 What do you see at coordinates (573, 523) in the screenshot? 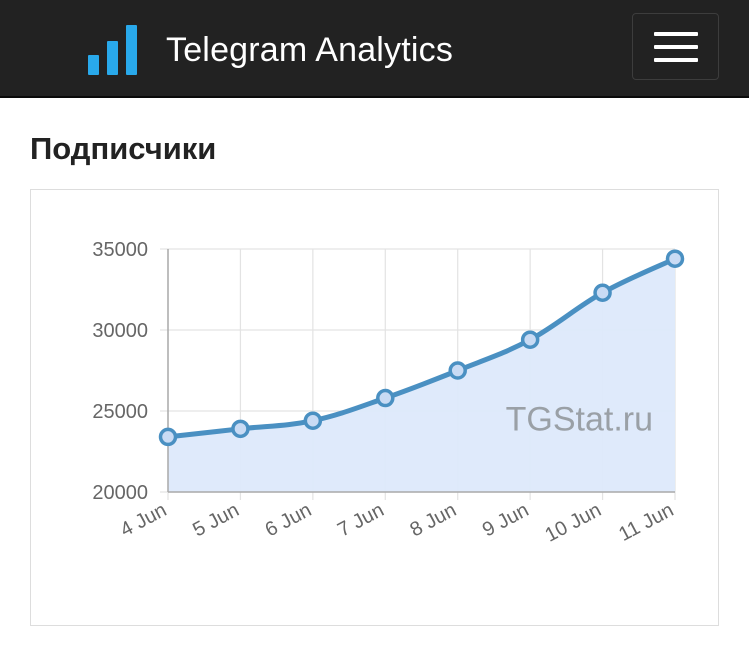
I see `x-tick-label: 10 Jun` at bounding box center [573, 523].